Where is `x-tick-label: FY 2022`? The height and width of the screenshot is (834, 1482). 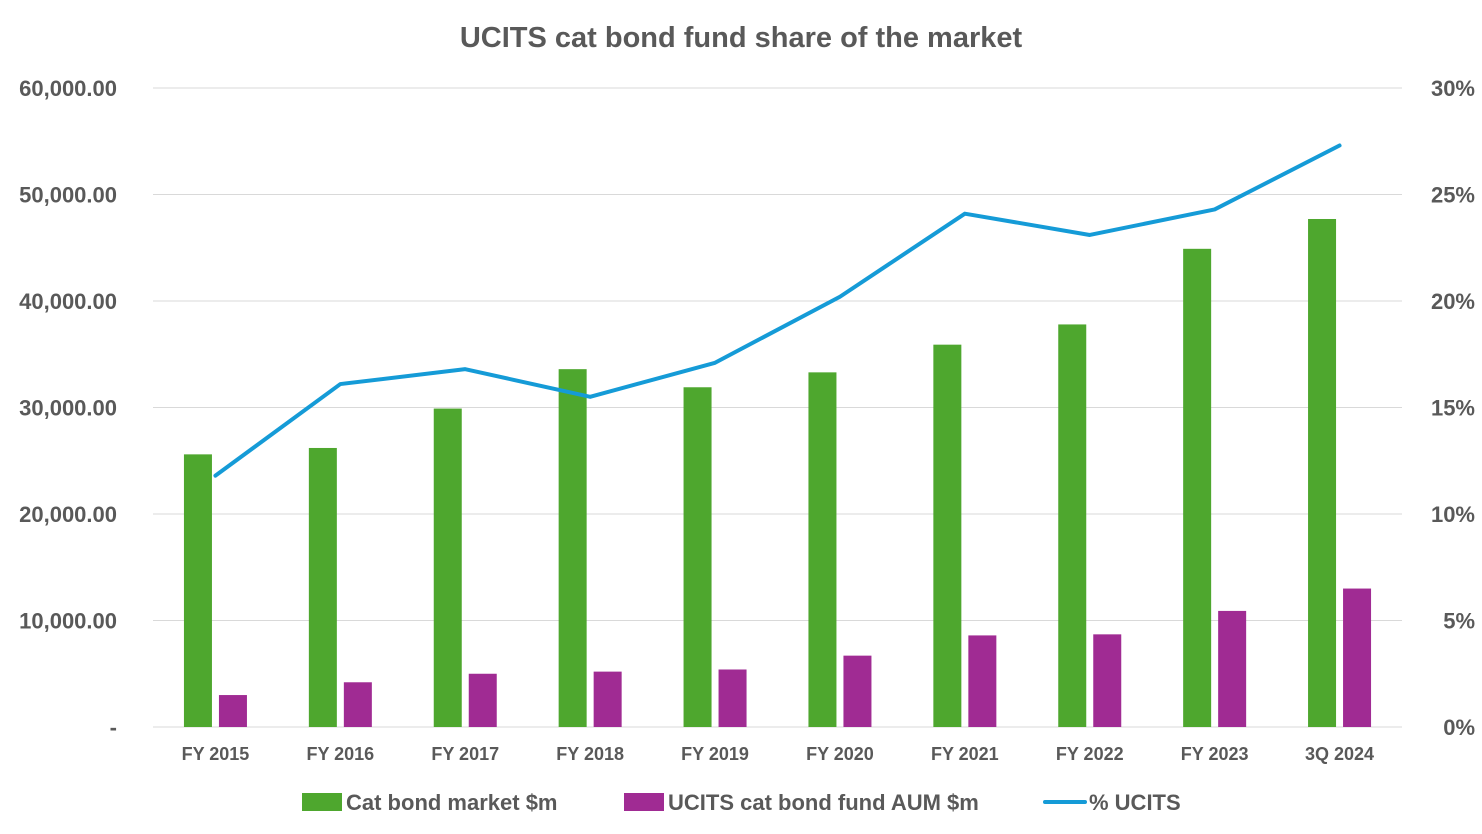
x-tick-label: FY 2022 is located at coordinates (1090, 754).